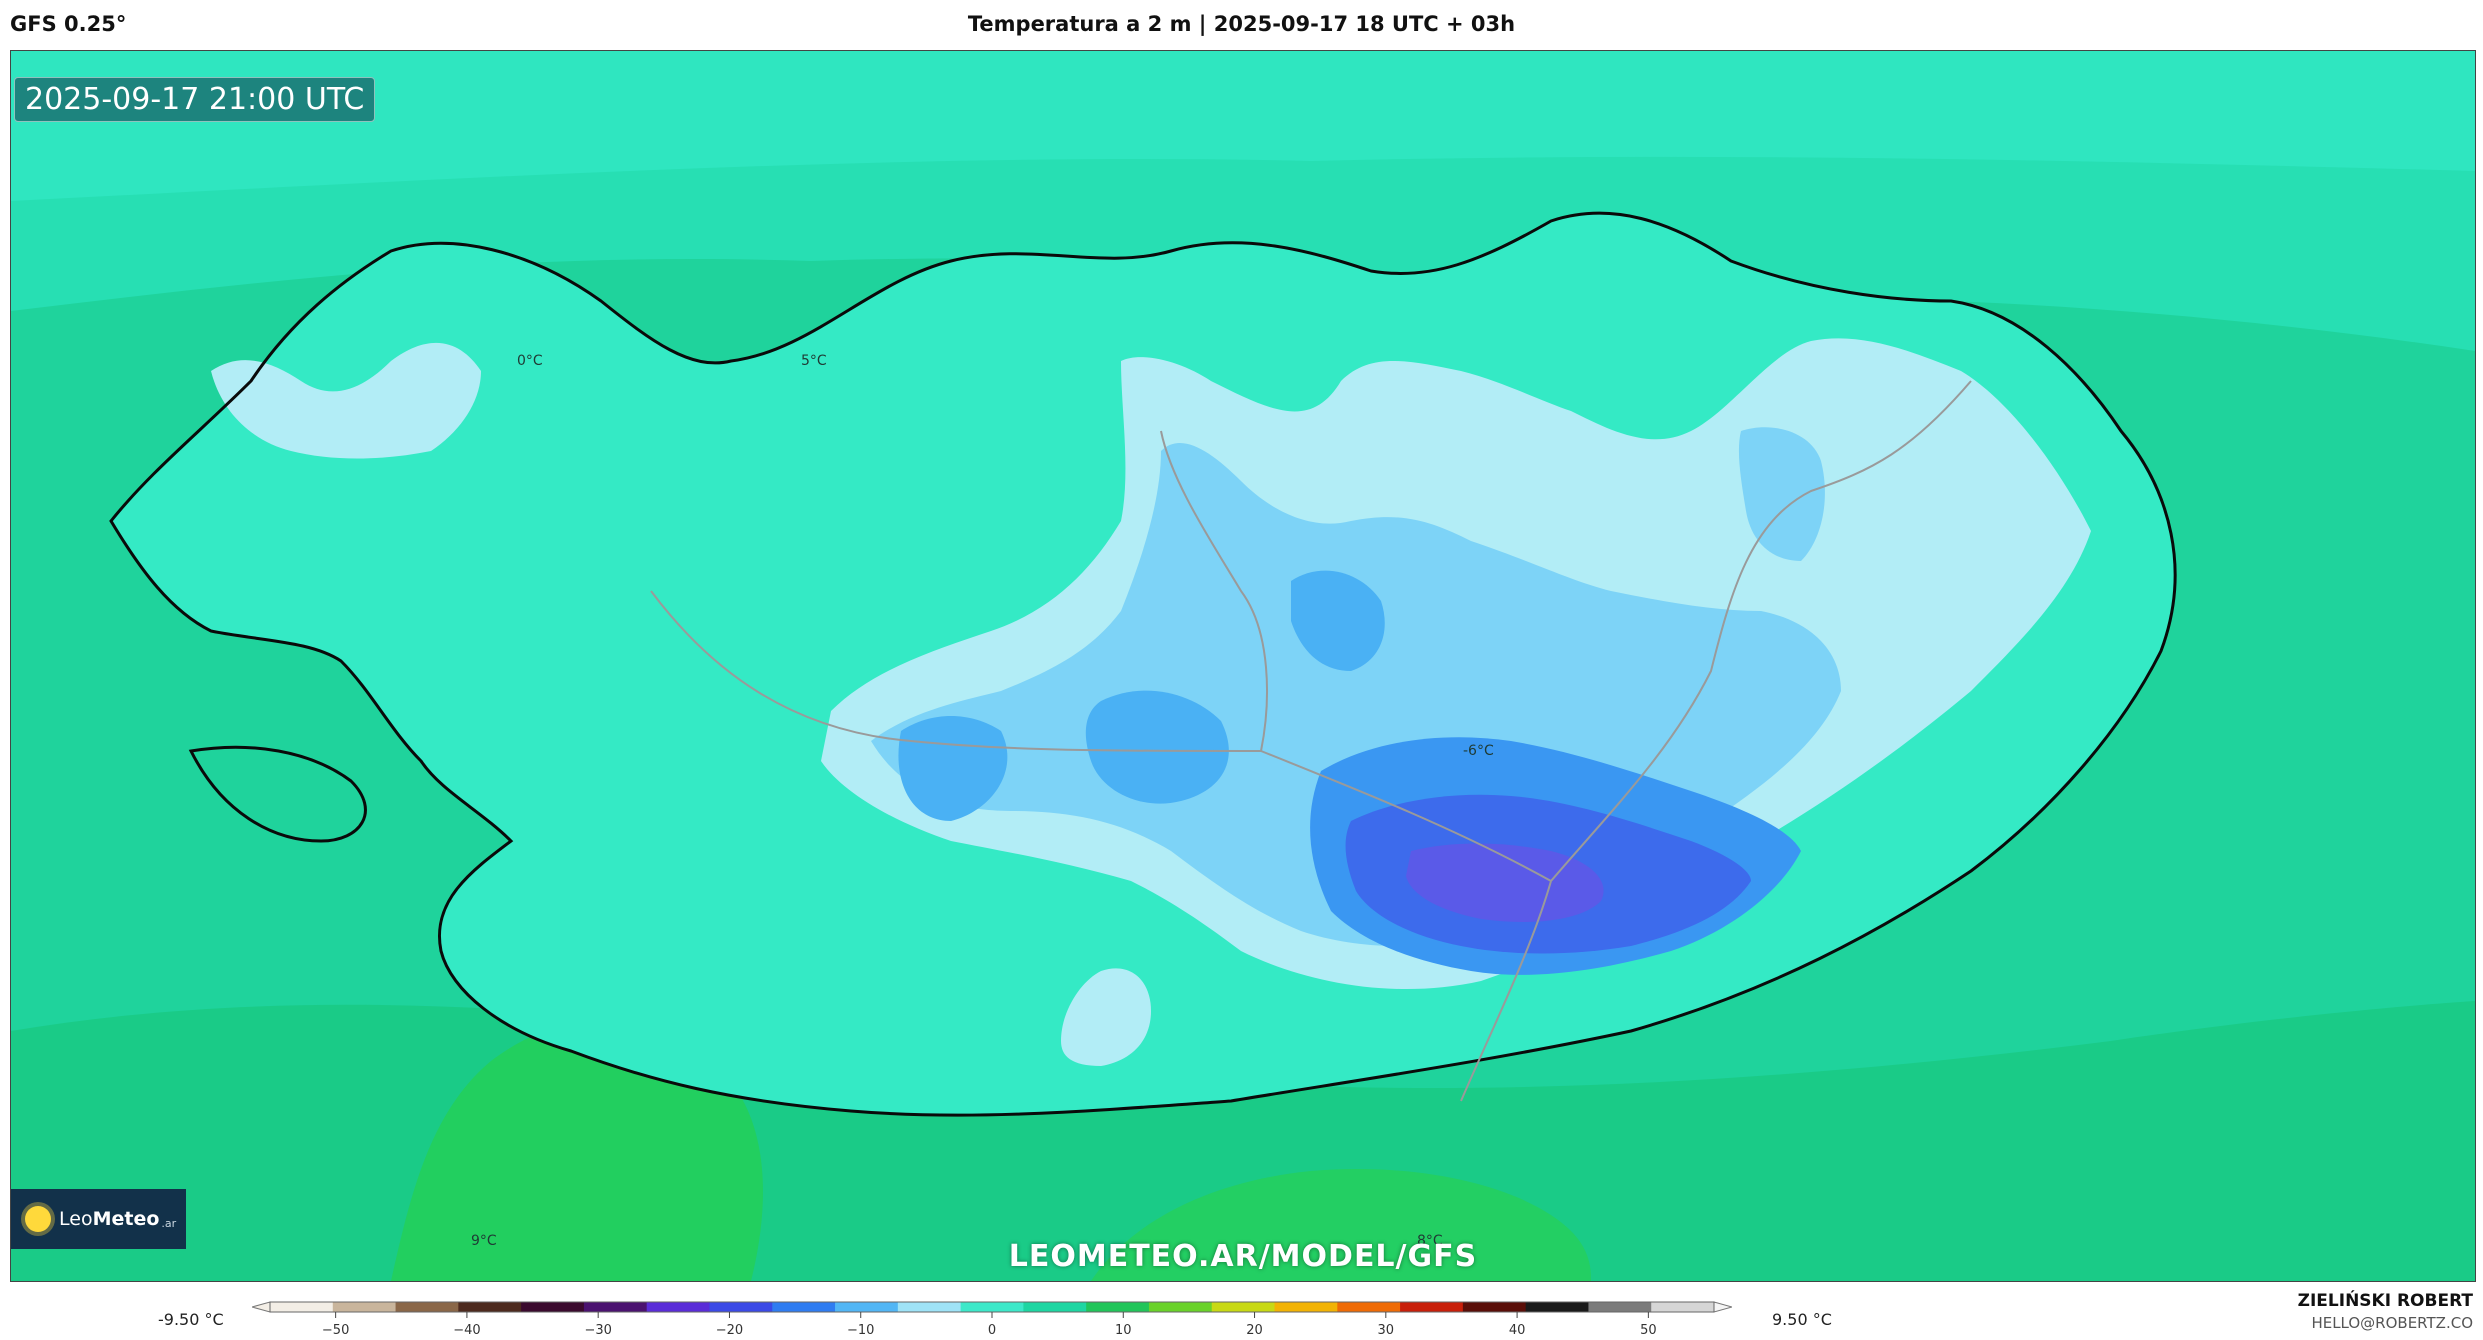 The width and height of the screenshot is (2483, 1340). What do you see at coordinates (2385, 1301) in the screenshot?
I see `author-name: ZIELIŃSKI ROBERT` at bounding box center [2385, 1301].